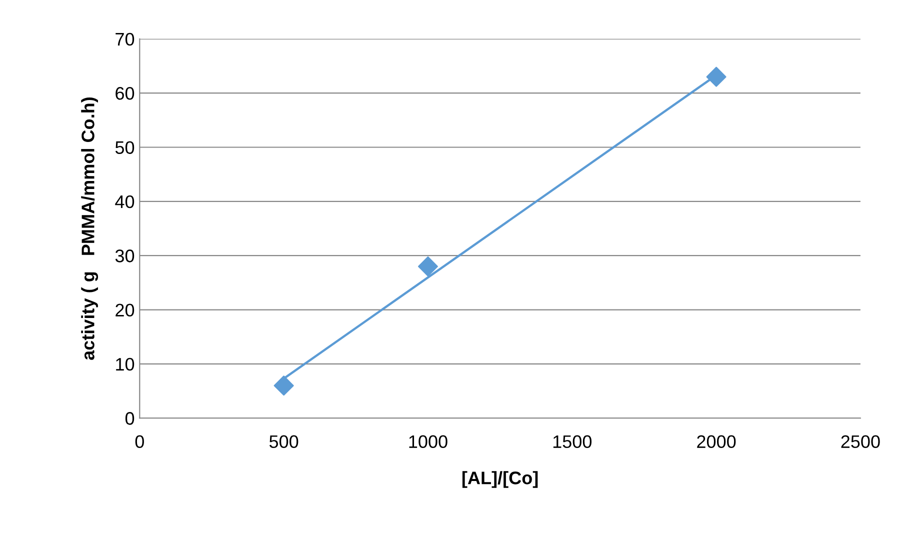 This screenshot has width=901, height=548. What do you see at coordinates (125, 39) in the screenshot?
I see `y-tick-label: 70` at bounding box center [125, 39].